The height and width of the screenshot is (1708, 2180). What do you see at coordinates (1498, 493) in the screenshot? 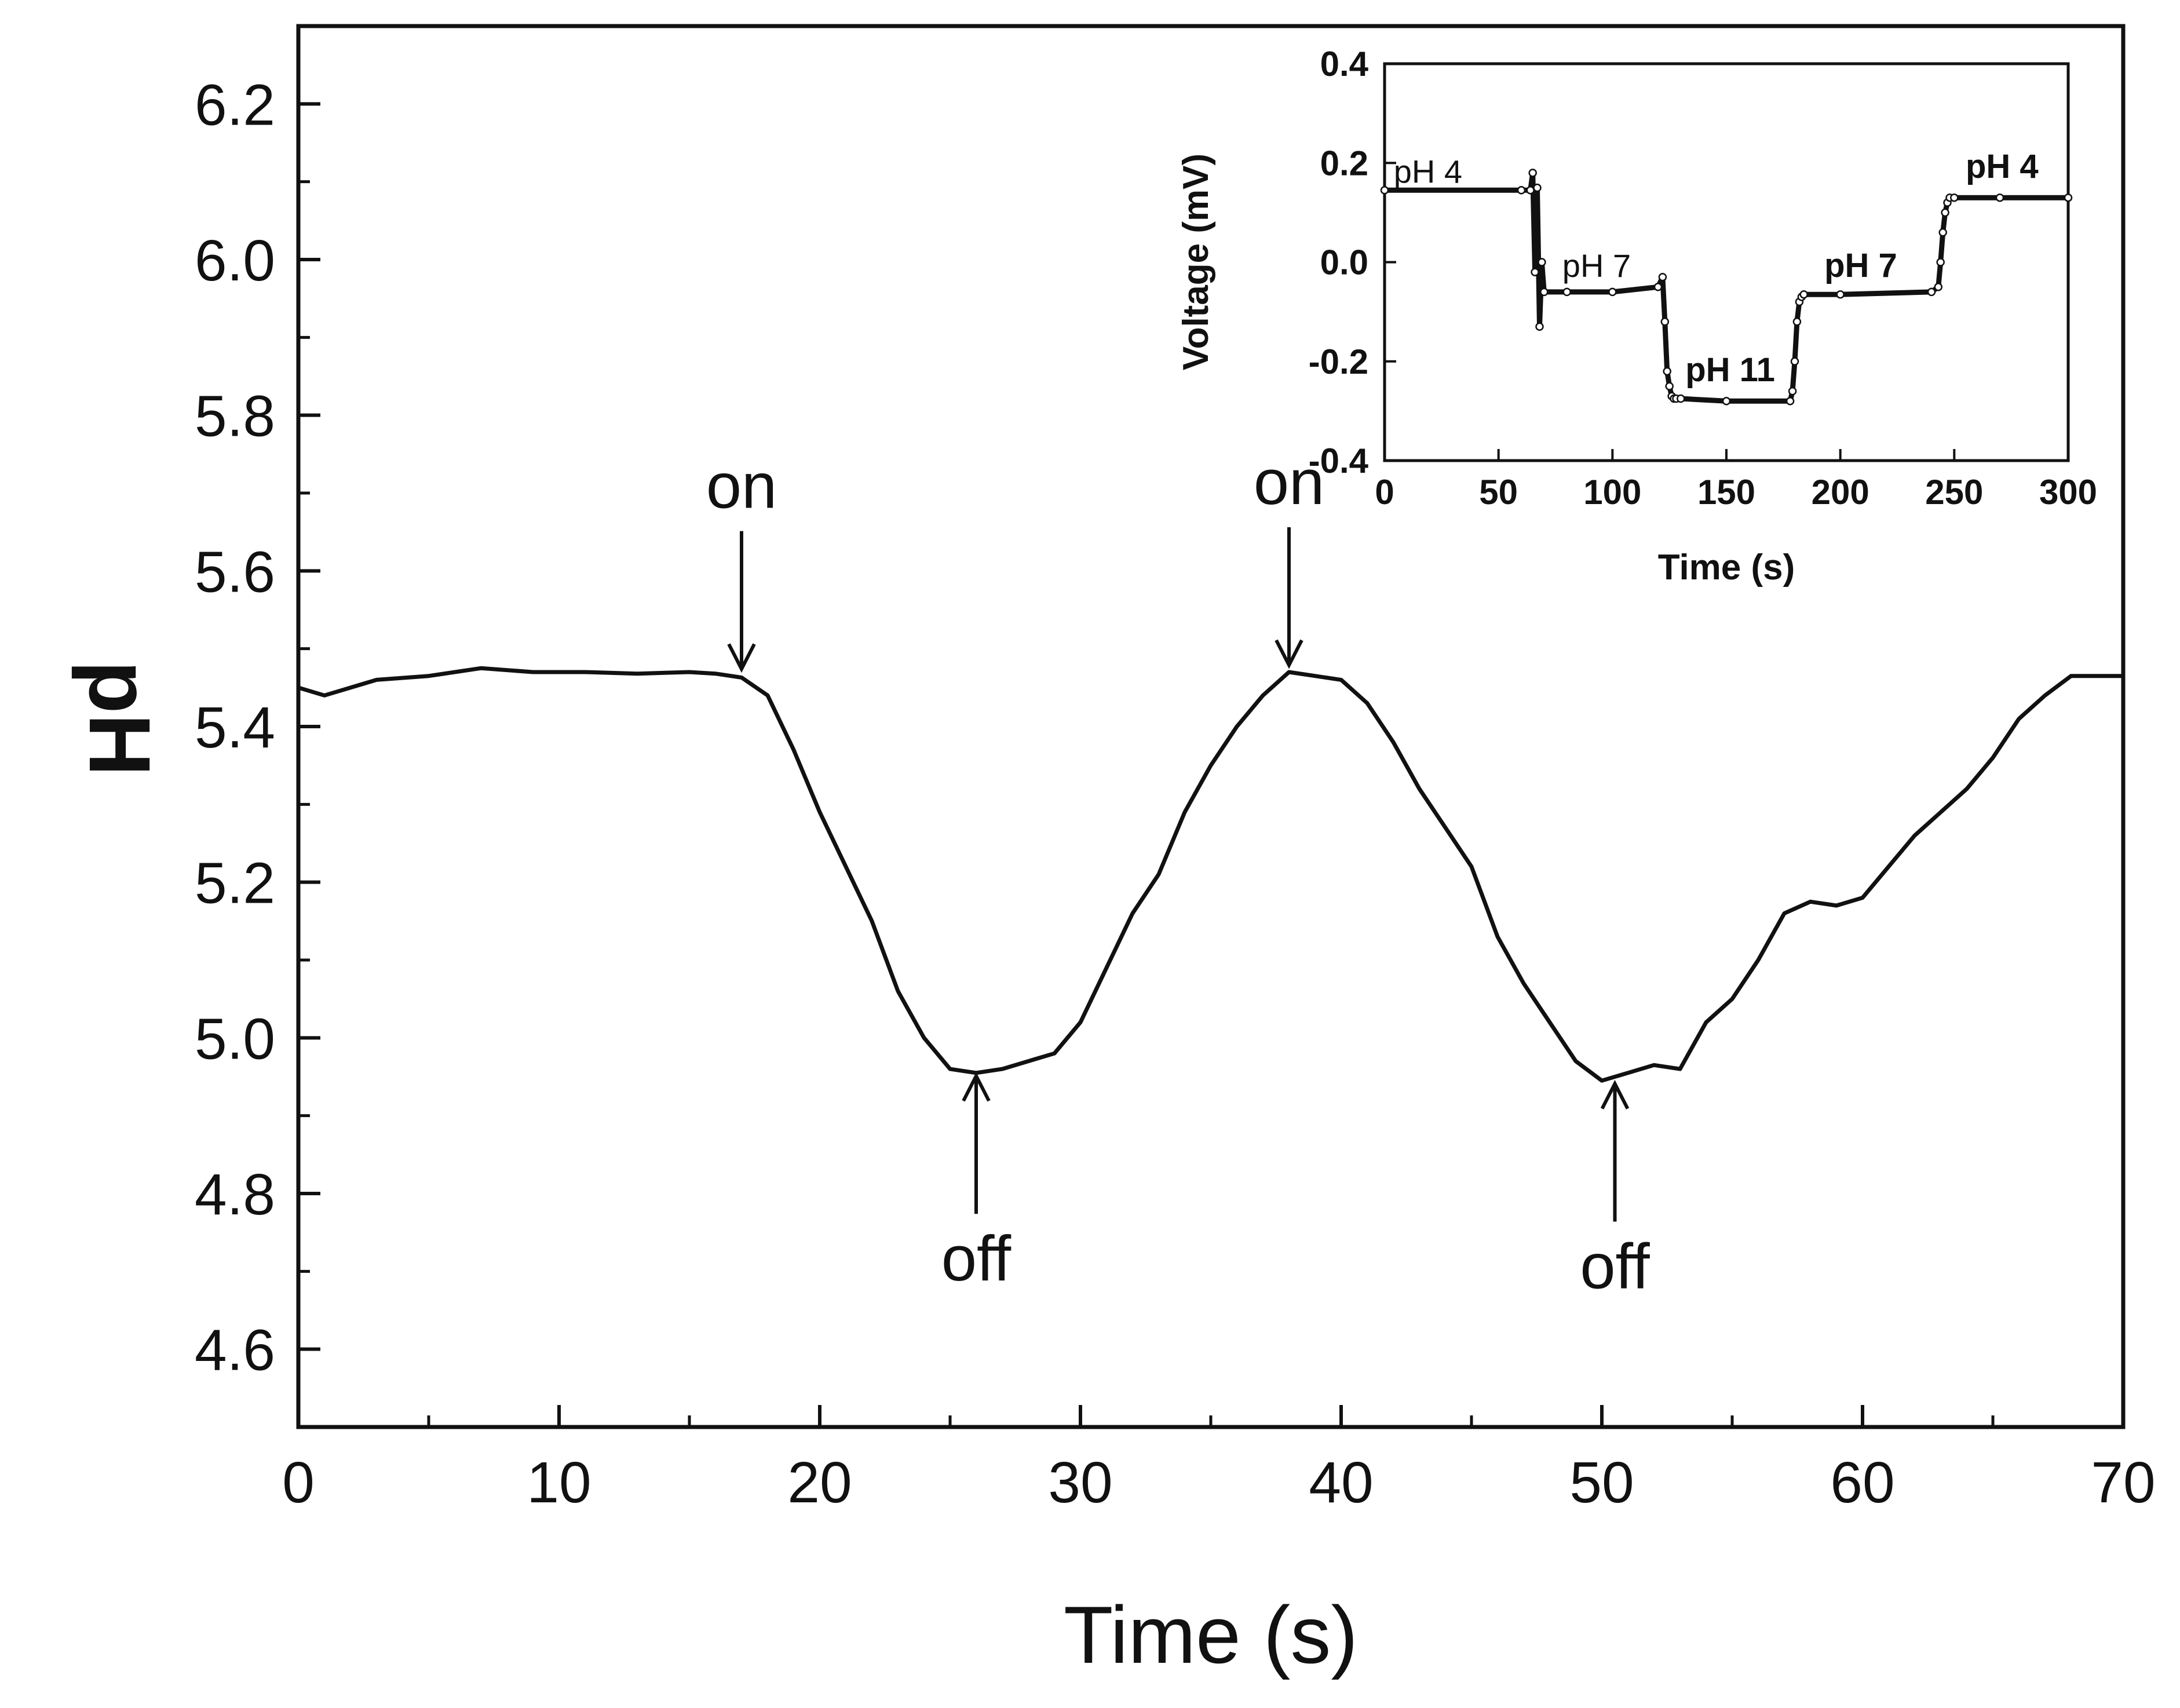
I see `inset-x-tick-label: 50` at bounding box center [1498, 493].